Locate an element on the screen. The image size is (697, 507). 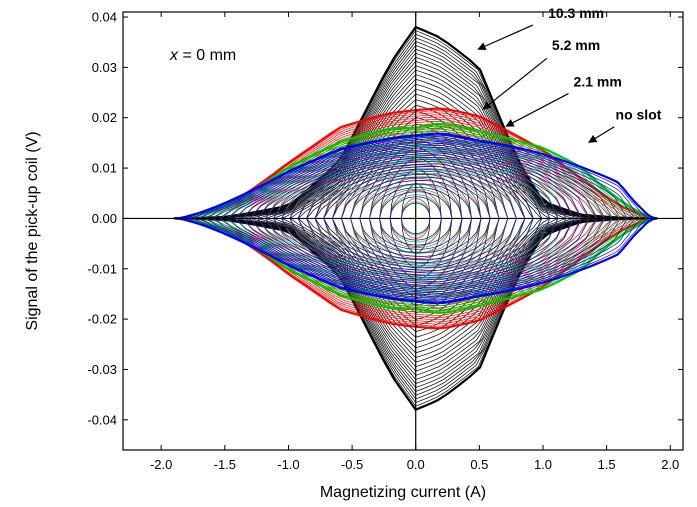
y-tick-label: -0.03 is located at coordinates (102, 369).